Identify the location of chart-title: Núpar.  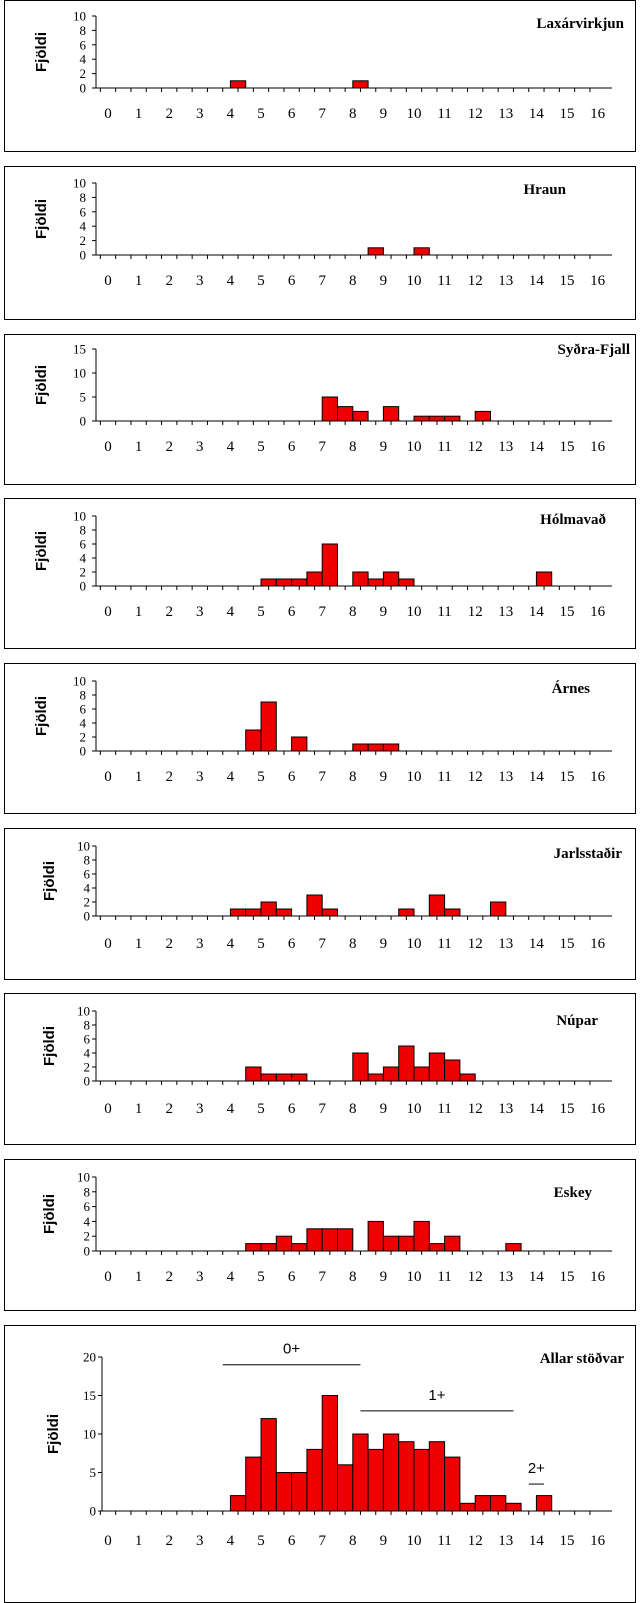
(577, 1021).